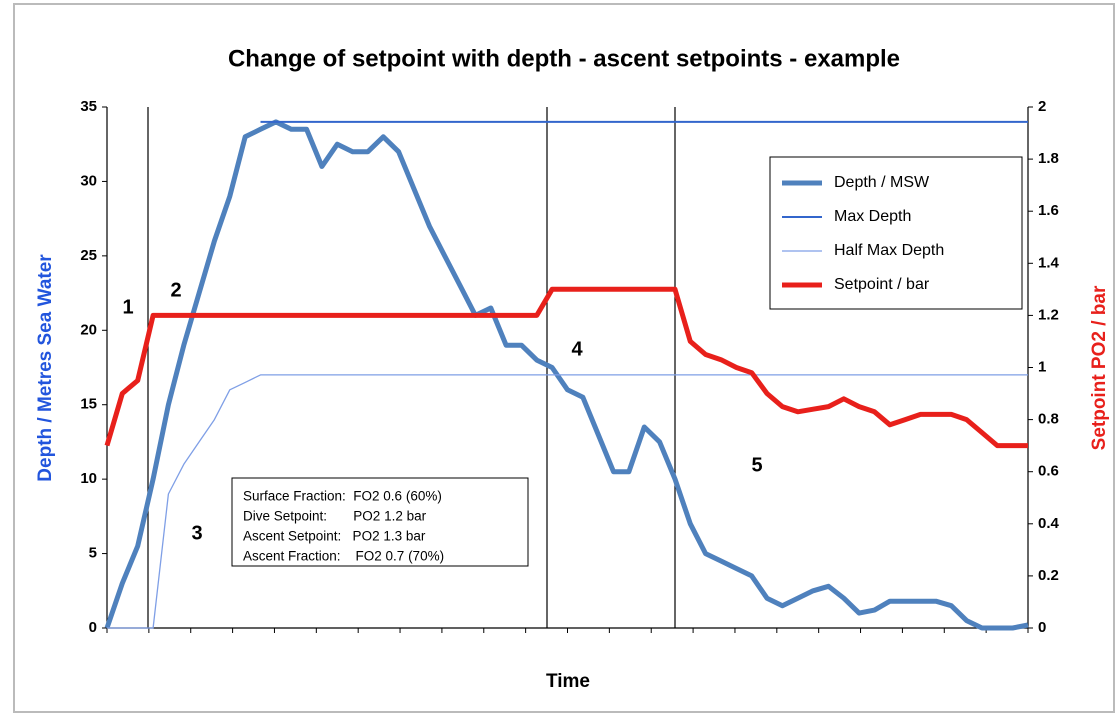 The image size is (1120, 717). What do you see at coordinates (1048, 471) in the screenshot?
I see `y2-tick-label: 0.6` at bounding box center [1048, 471].